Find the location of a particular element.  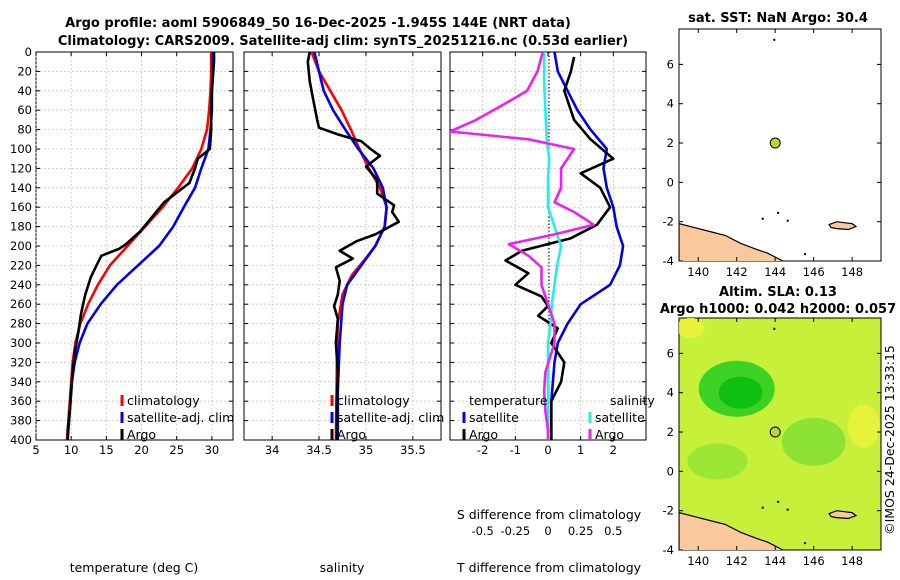

temperature-axes-box is located at coordinates (134, 246).